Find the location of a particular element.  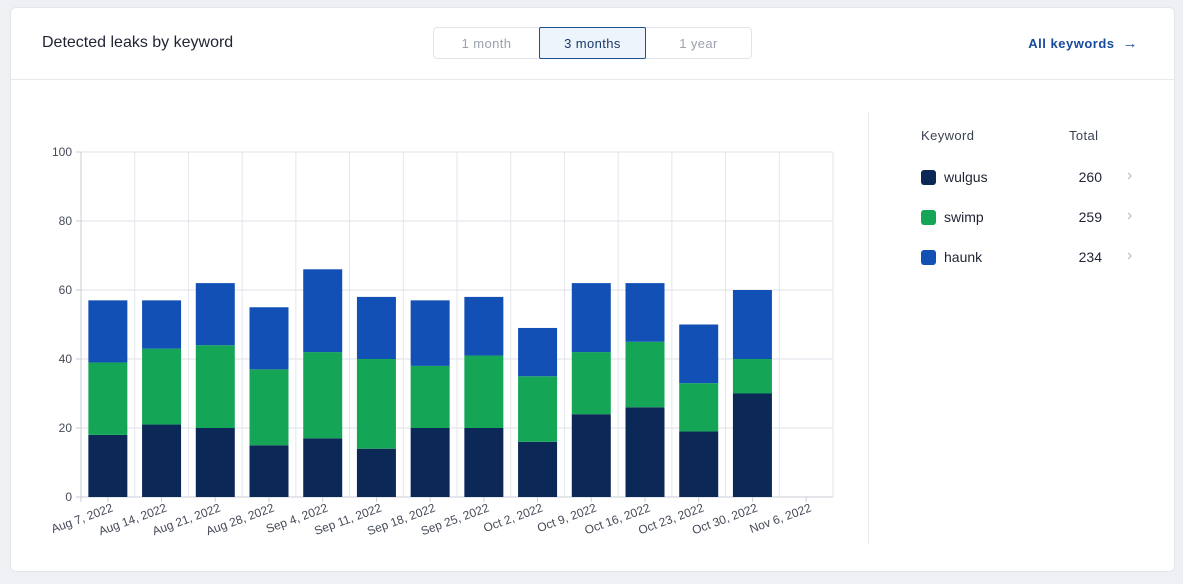

range-1-month-button: 1 month is located at coordinates (486, 43).